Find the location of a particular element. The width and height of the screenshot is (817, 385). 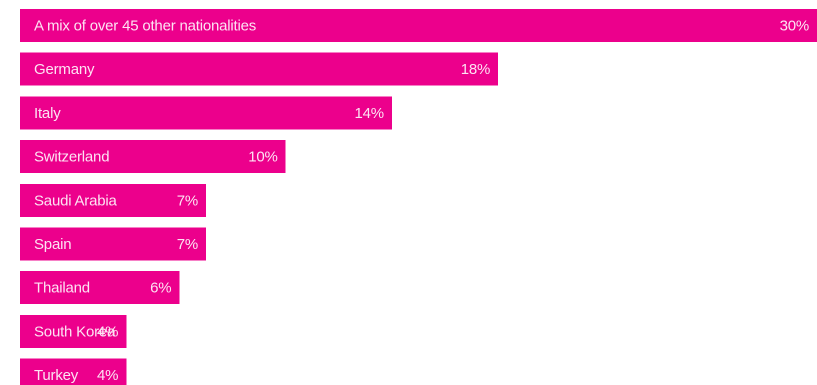

bar-value-label: 14% is located at coordinates (368, 113).